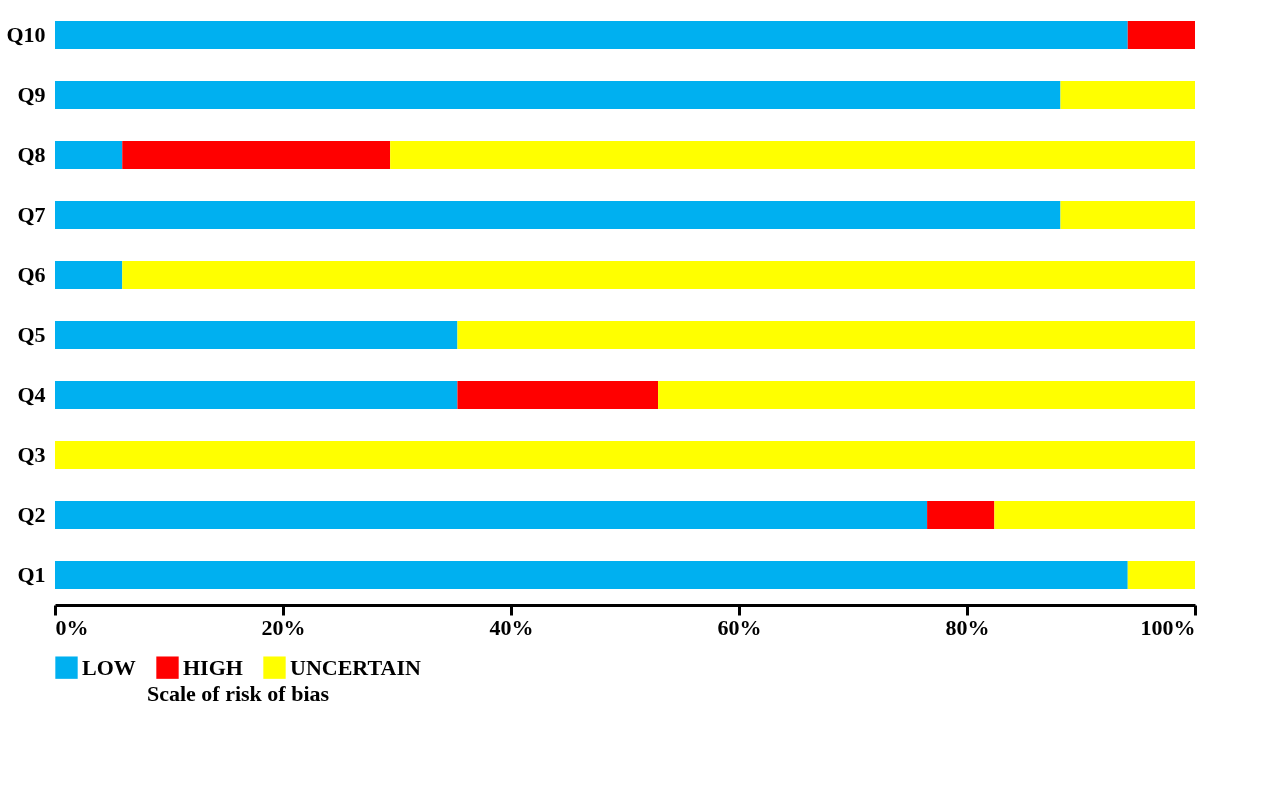 Image resolution: width=1277 pixels, height=809 pixels. Describe the element at coordinates (31, 394) in the screenshot. I see `y-tick-label: Q4` at that location.